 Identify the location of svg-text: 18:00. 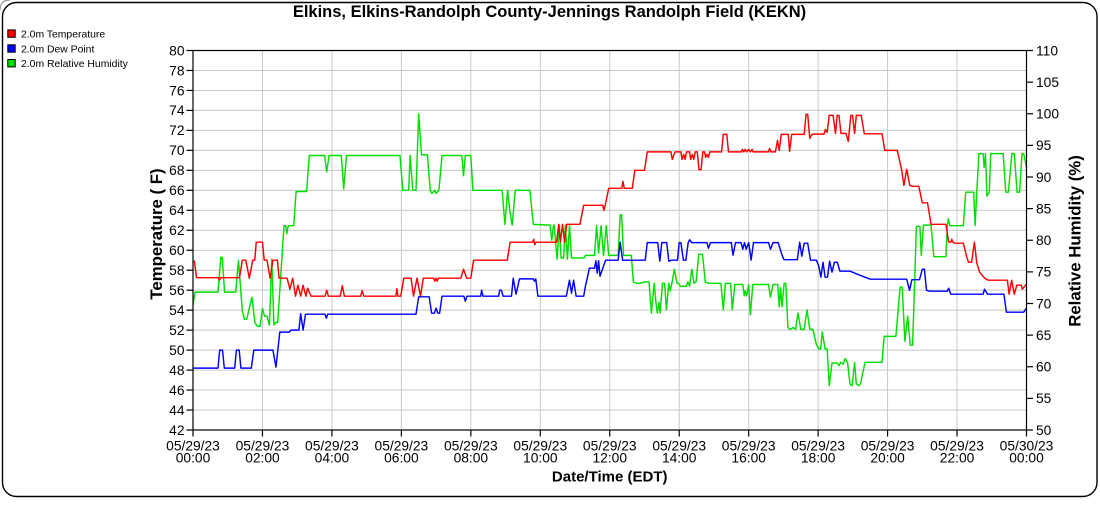
(818, 457).